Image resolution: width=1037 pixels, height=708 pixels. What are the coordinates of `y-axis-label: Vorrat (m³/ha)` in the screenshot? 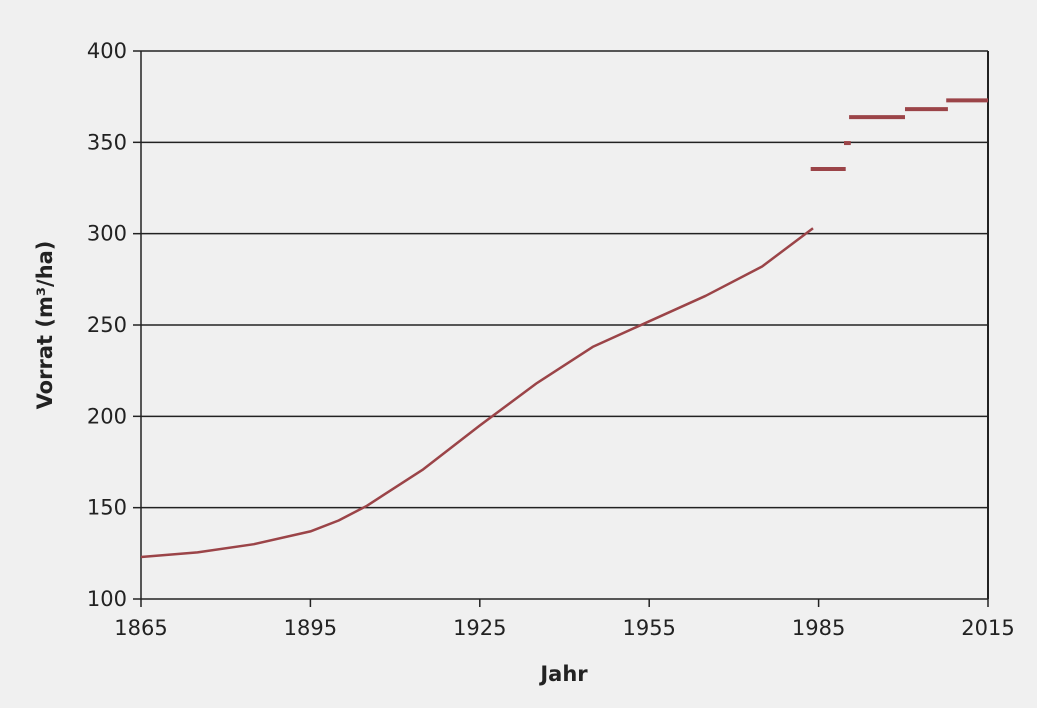 It's located at (45, 325).